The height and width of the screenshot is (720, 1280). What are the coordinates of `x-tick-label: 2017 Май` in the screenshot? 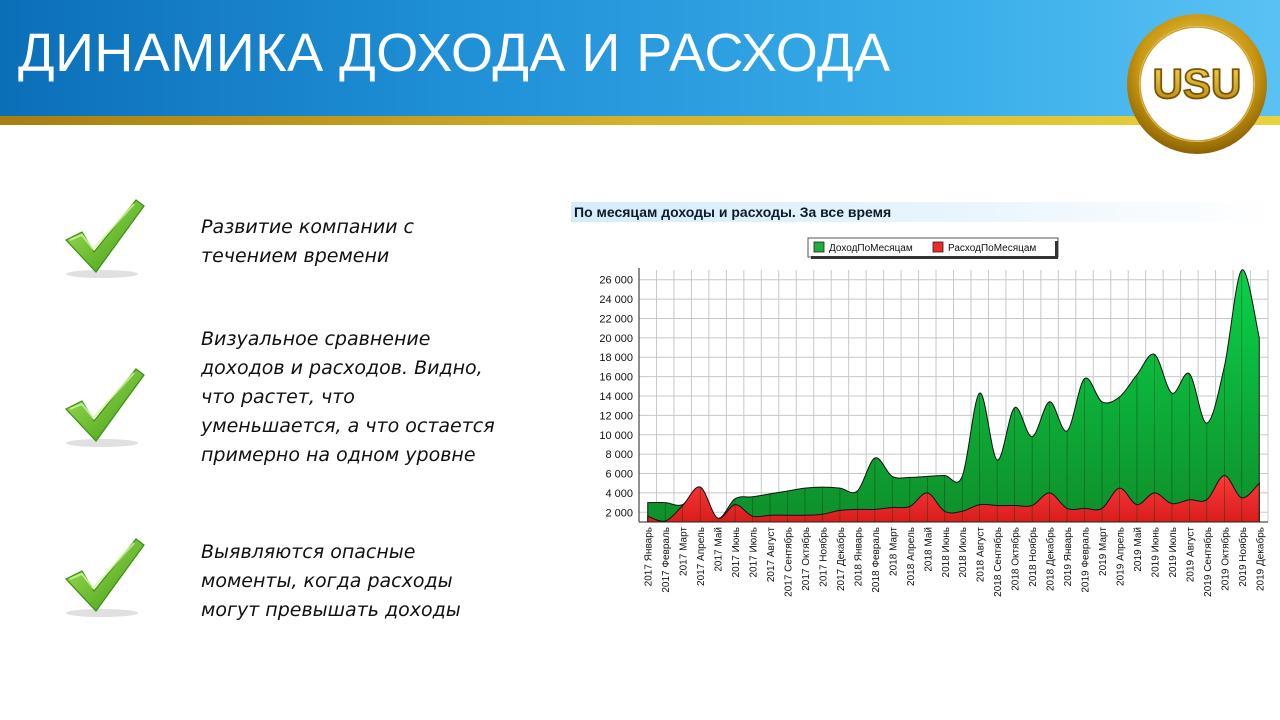 It's located at (719, 549).